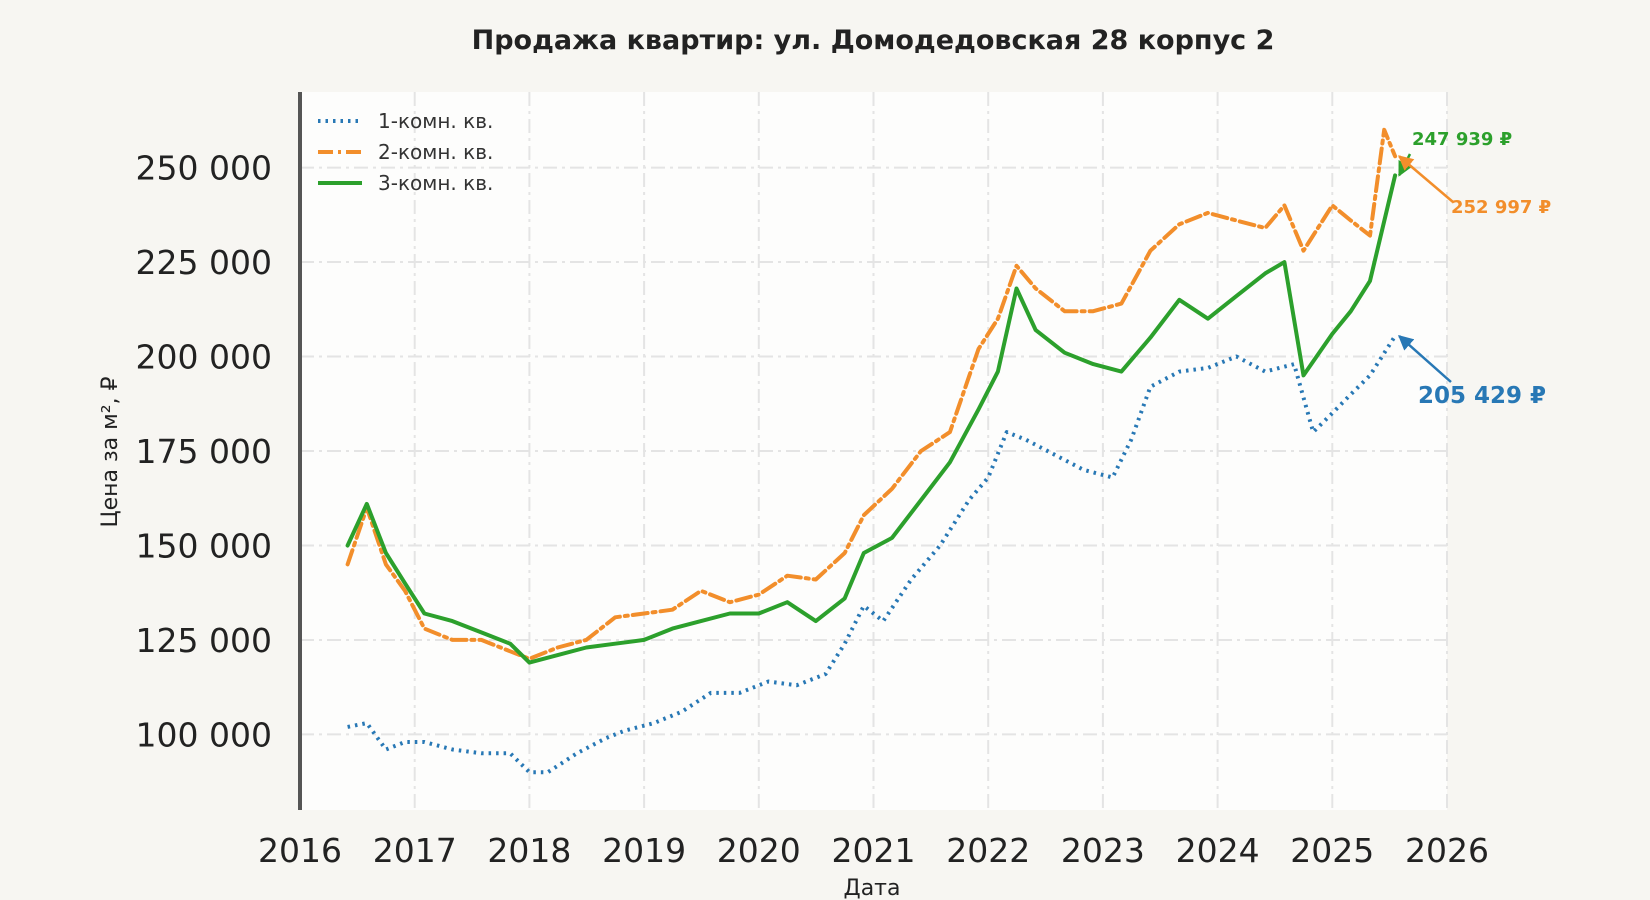  What do you see at coordinates (300, 850) in the screenshot?
I see `x-tick-label: 2016` at bounding box center [300, 850].